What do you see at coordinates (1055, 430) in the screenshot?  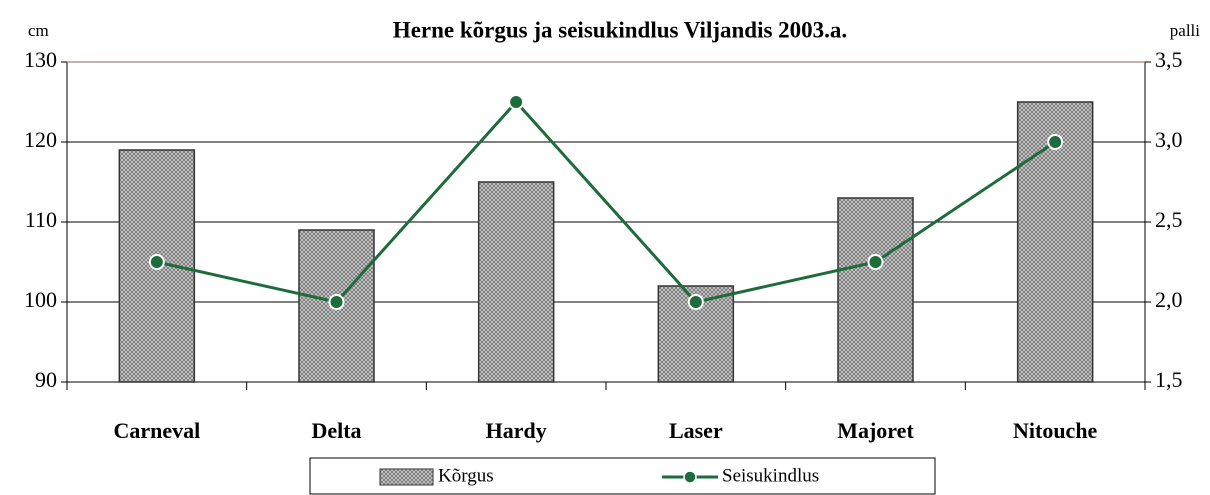 I see `x-tick-label: Nitouche` at bounding box center [1055, 430].